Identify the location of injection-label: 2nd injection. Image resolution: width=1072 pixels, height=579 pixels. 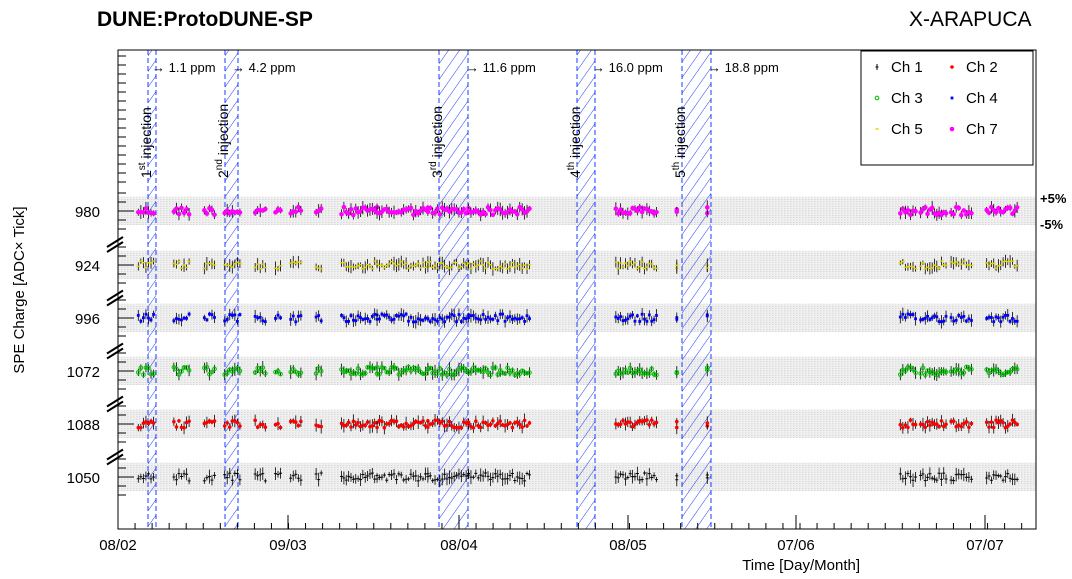
(222, 141).